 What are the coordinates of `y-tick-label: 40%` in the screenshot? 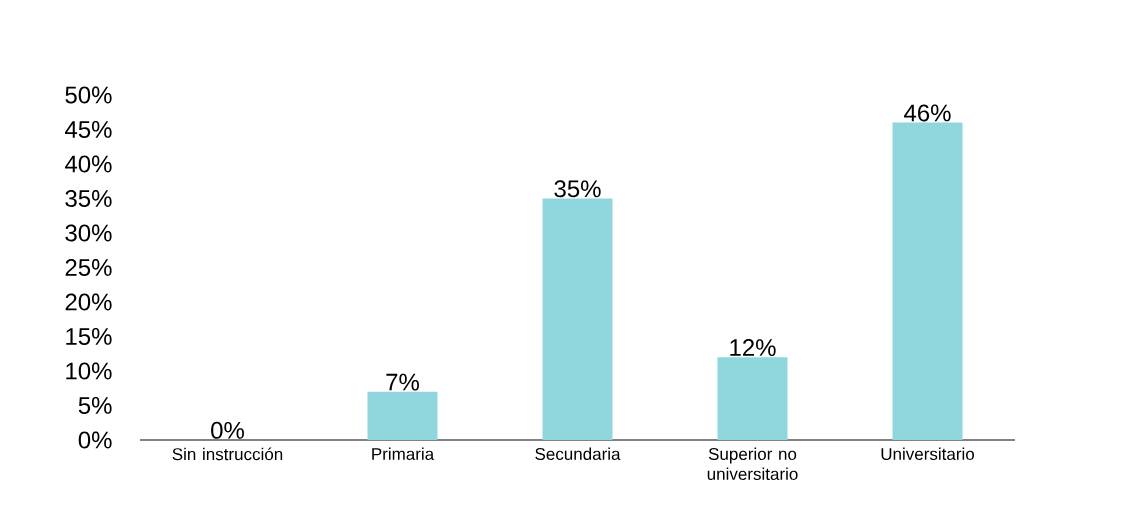 It's located at (88, 164).